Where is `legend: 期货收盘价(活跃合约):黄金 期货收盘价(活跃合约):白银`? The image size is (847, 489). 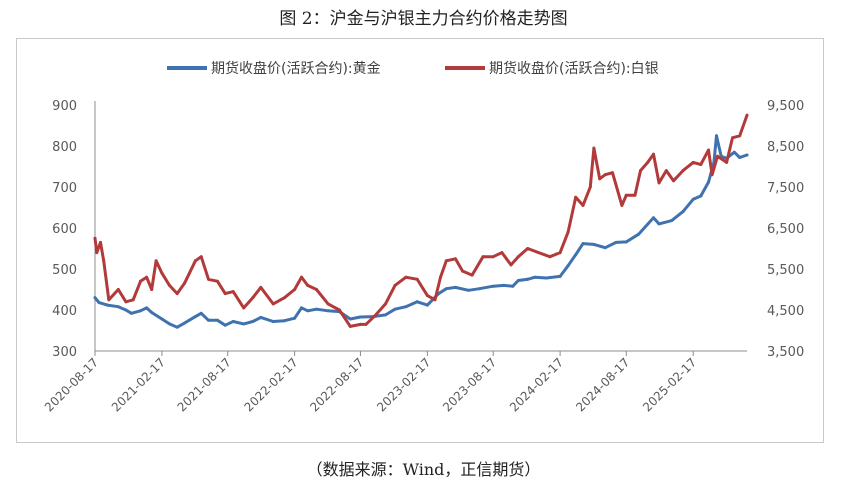
legend: 期货收盘价(活跃合约):黄金 期货收盘价(活跃合约):白银 is located at coordinates (413, 68).